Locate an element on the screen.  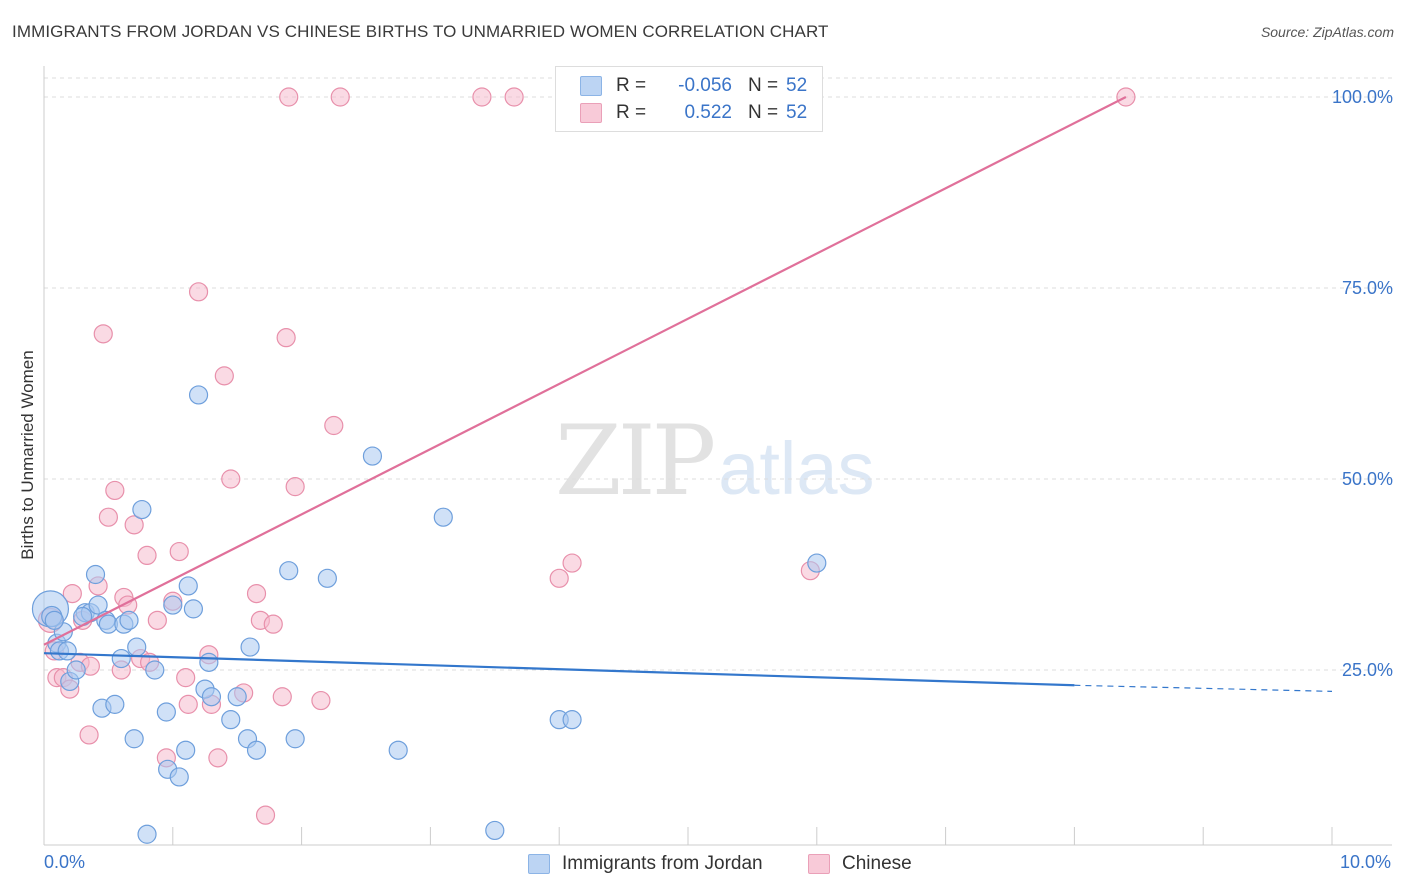
correlation-legend: R = -0.056 N = 52 R = 0.522 N = 52 is located at coordinates (689, 99).